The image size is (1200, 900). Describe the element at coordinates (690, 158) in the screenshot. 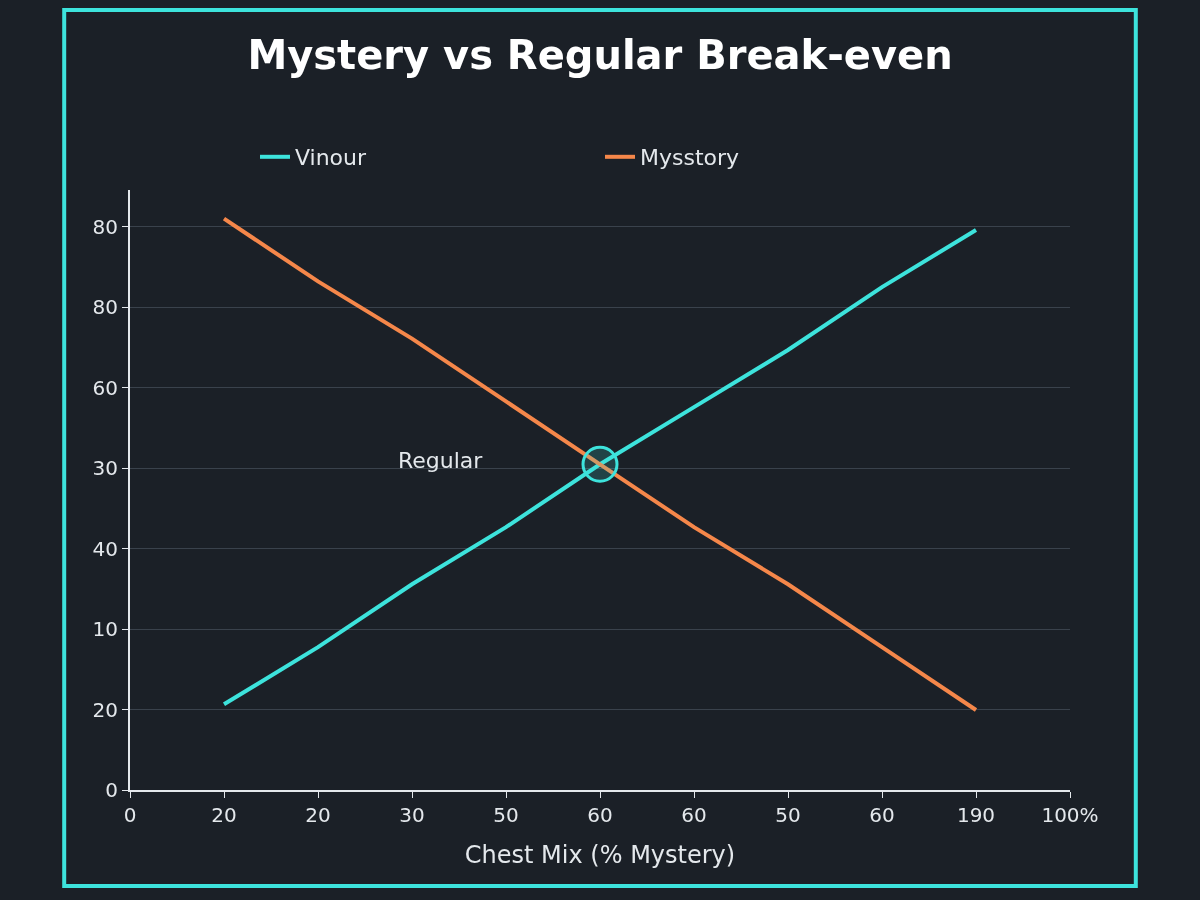

I see `legend-label: Mysstory` at that location.